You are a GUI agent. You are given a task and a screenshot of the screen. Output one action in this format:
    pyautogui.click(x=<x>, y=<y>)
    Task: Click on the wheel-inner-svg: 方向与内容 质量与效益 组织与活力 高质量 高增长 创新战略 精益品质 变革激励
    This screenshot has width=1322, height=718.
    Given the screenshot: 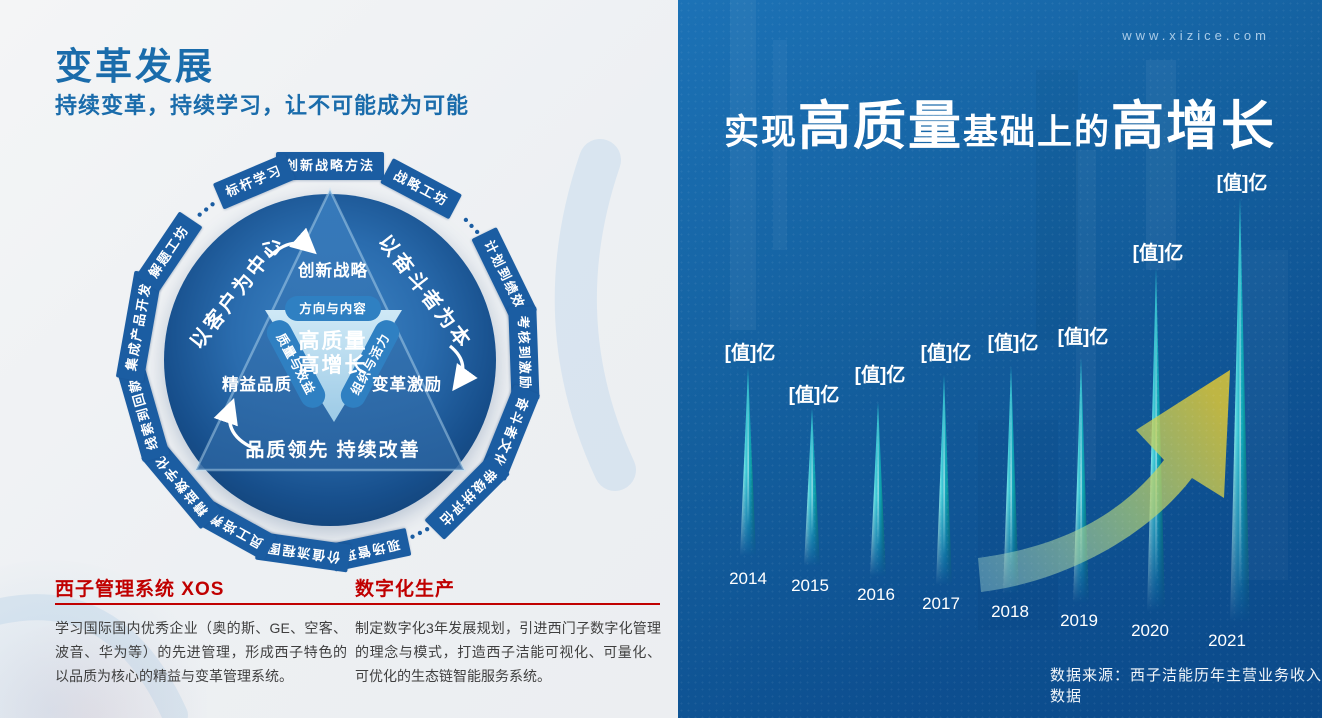 What is the action you would take?
    pyautogui.click(x=330, y=356)
    